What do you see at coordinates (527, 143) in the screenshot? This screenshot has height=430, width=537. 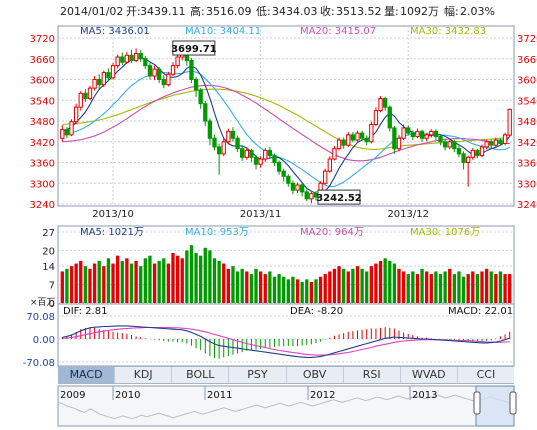 I see `price-tick-right: 3420` at bounding box center [527, 143].